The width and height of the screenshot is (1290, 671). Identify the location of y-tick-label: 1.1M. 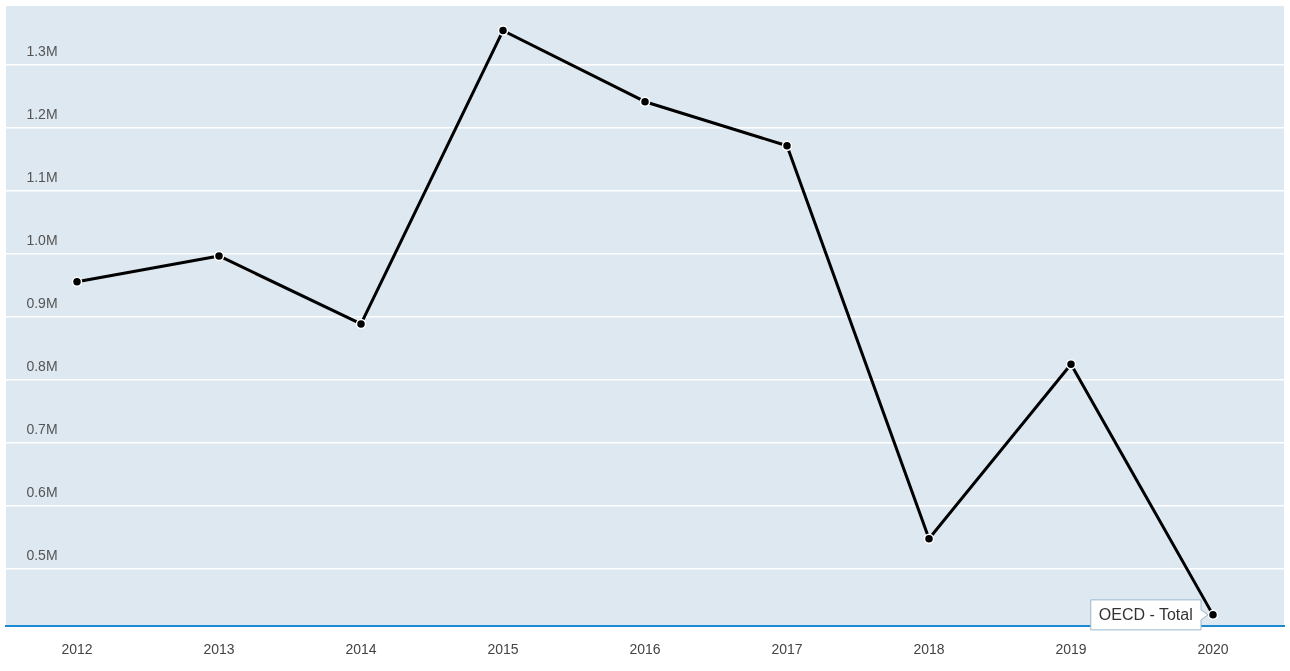
(42, 176).